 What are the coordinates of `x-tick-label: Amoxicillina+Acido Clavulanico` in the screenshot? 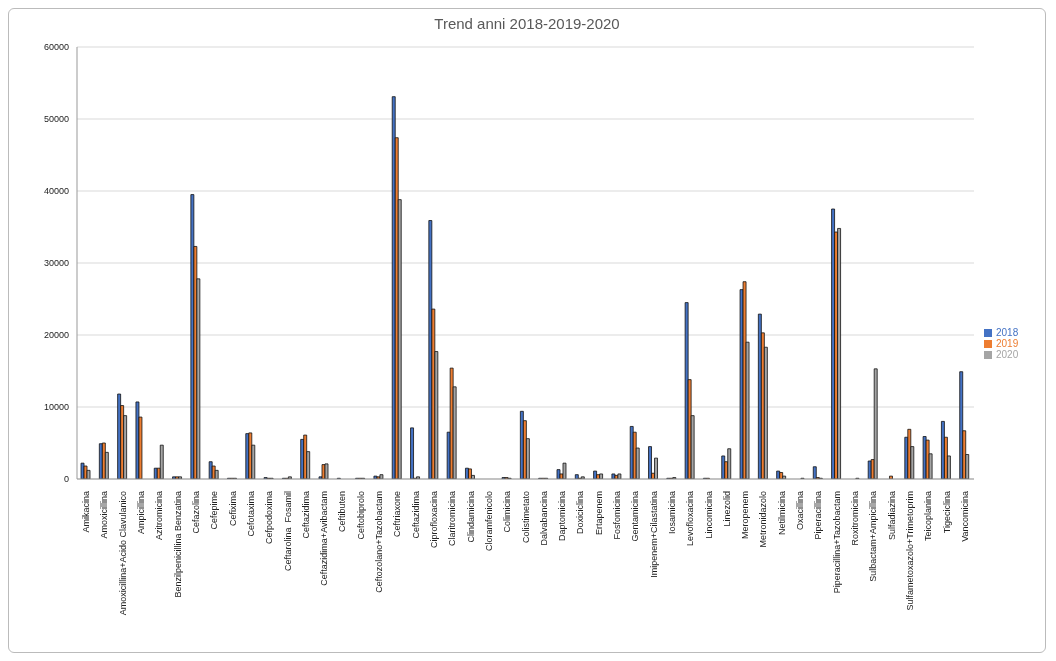 It's located at (122, 553).